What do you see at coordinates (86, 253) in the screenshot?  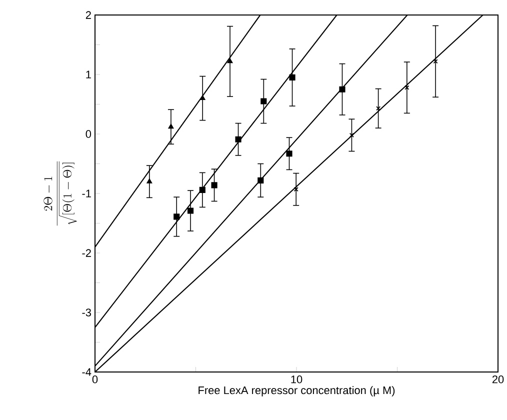 I see `y-tick-label: -2` at bounding box center [86, 253].